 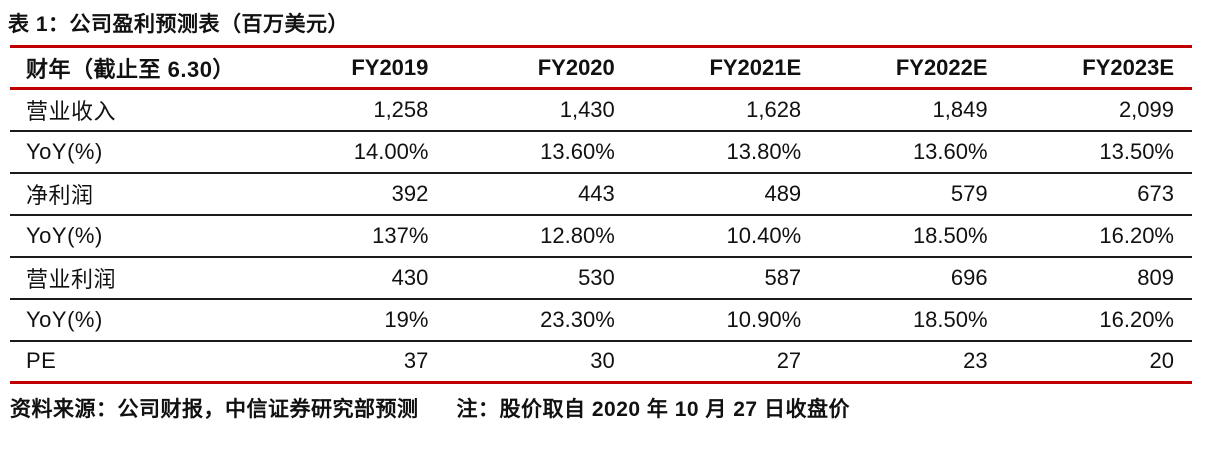 I want to click on table-row-net-profit-yoy: YoY(%) 137% 12.80% 10.40% 18.50% 16.20%, so click(x=601, y=236).